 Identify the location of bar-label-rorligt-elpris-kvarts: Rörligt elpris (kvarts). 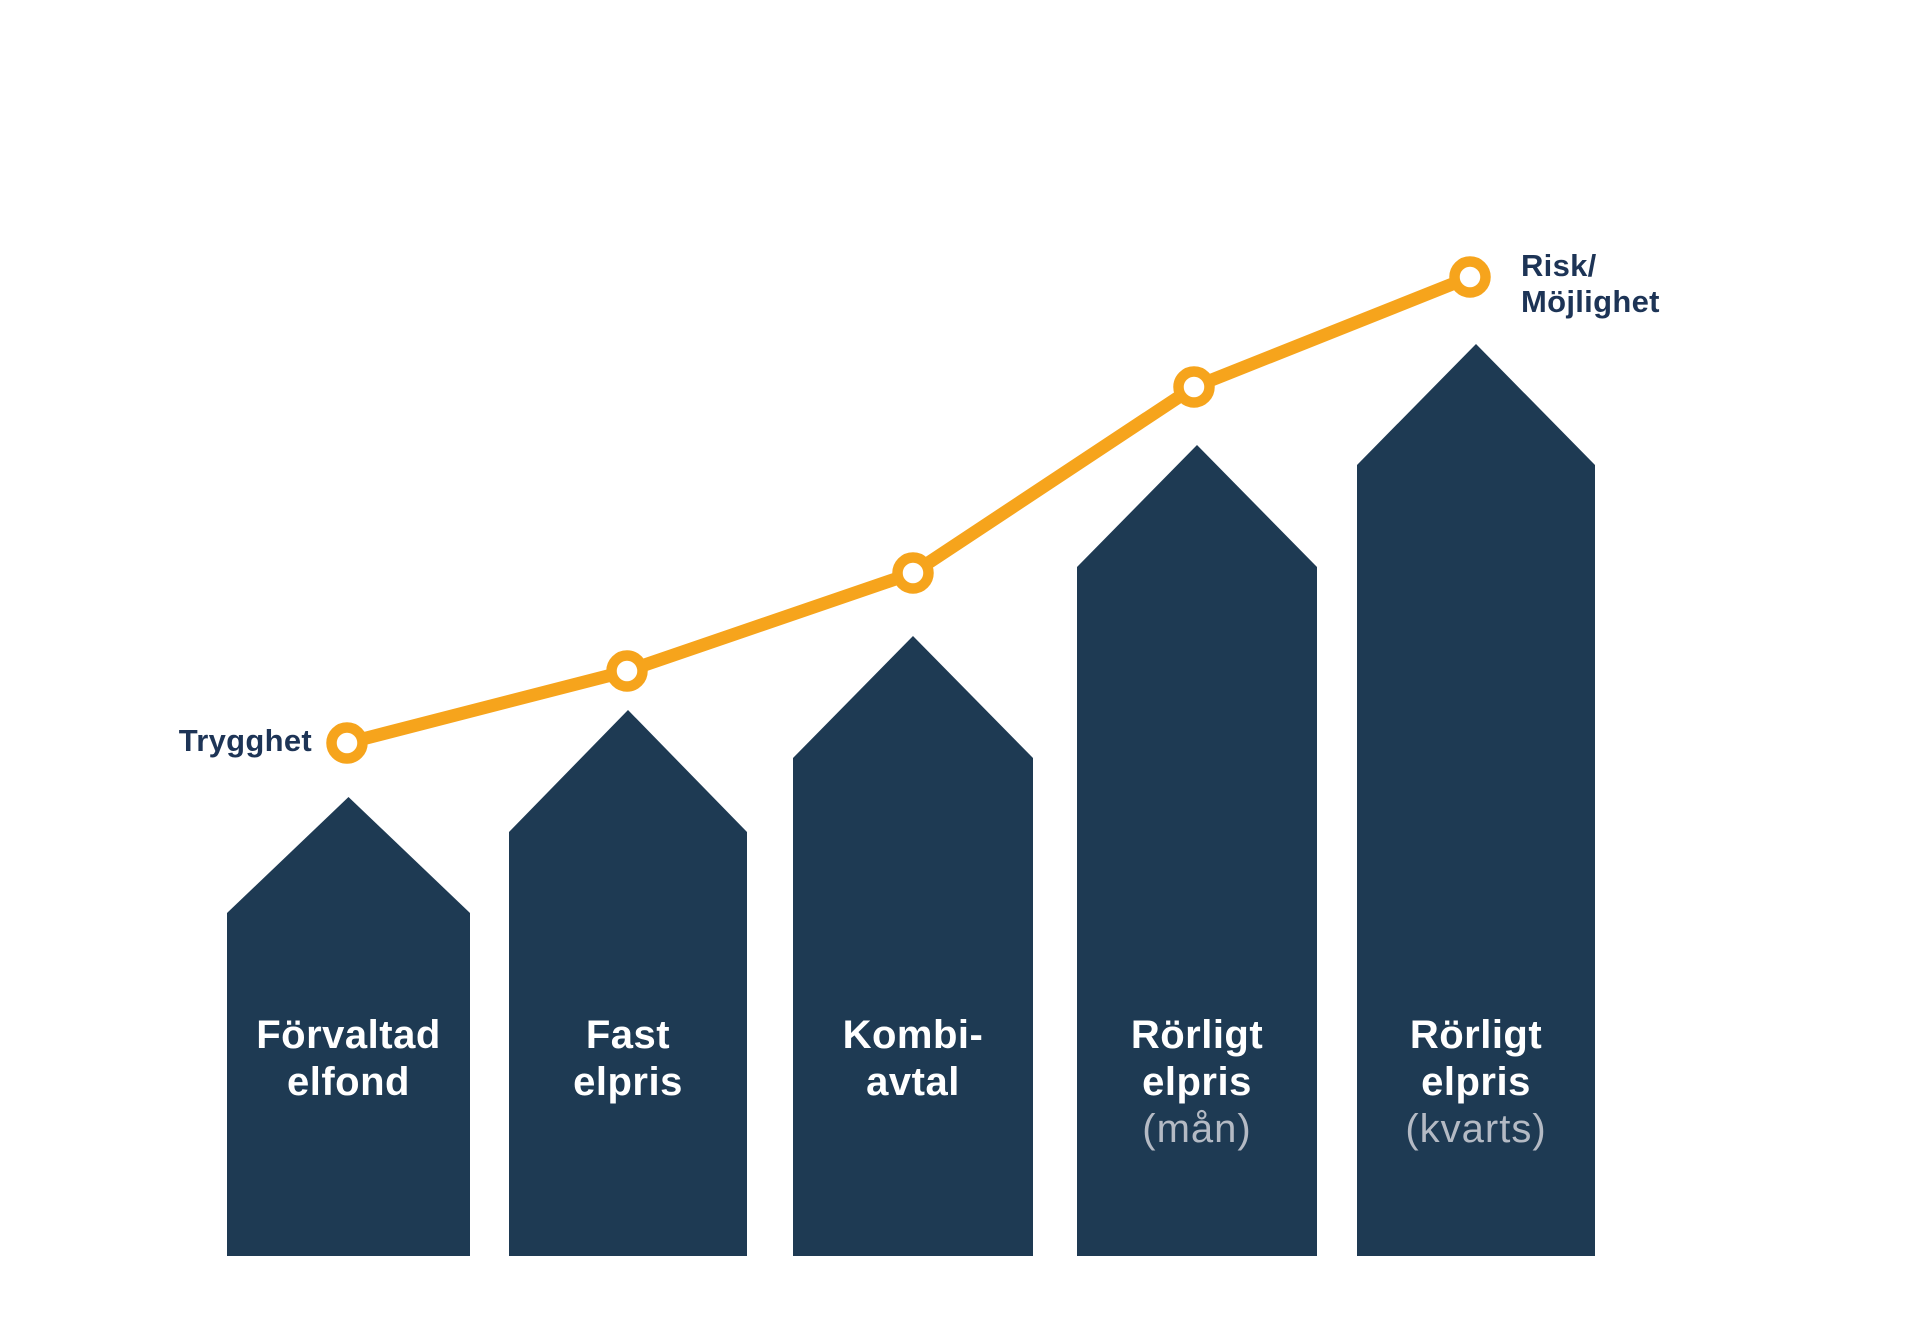
(1476, 1082).